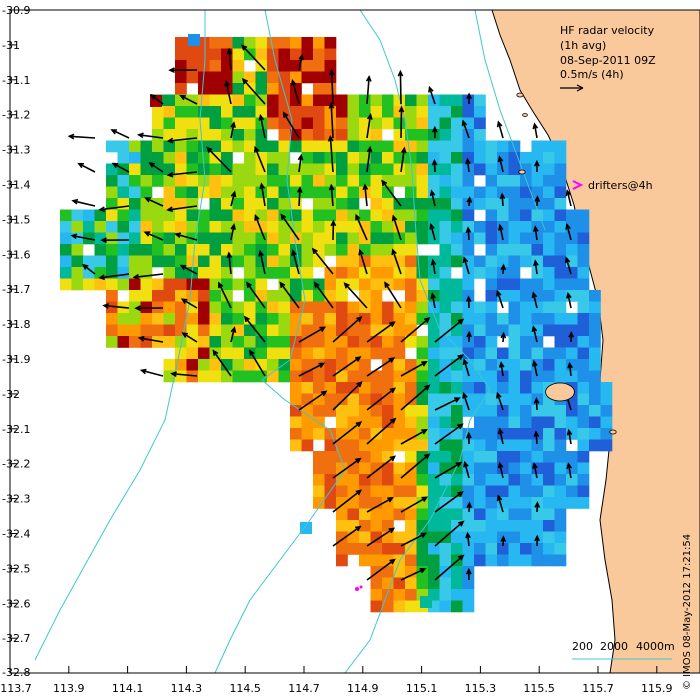 This screenshot has width=700, height=700. What do you see at coordinates (16, 80) in the screenshot?
I see `y-tick-label: -31.1` at bounding box center [16, 80].